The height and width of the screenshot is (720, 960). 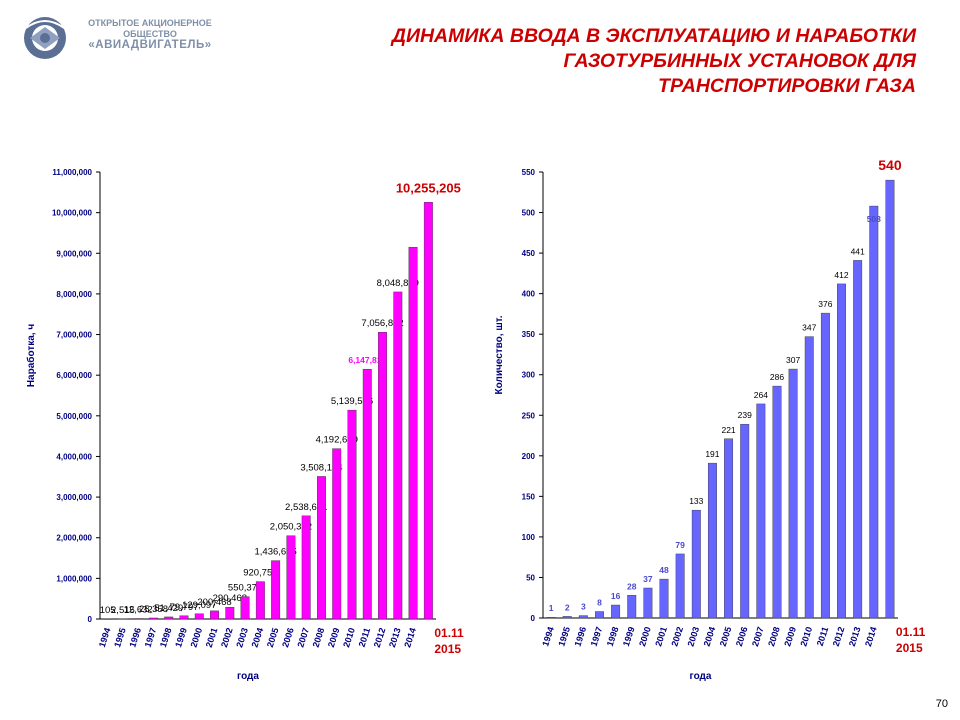 What do you see at coordinates (777, 377) in the screenshot?
I see `right-data-label: 286` at bounding box center [777, 377].